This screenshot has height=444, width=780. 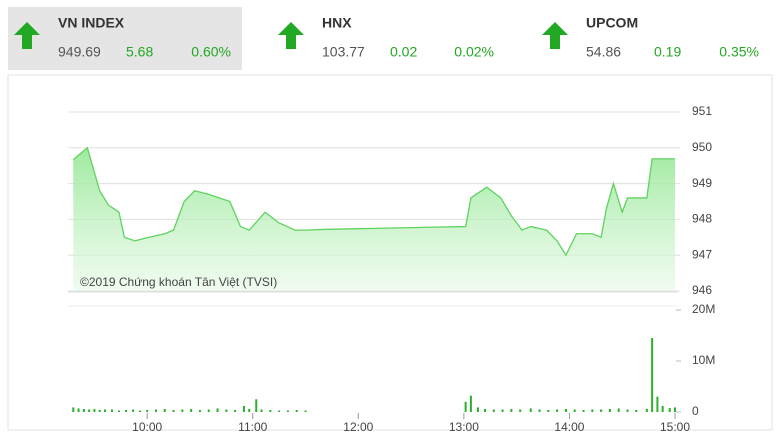 I want to click on x-tick-label: 10:00, so click(x=147, y=427).